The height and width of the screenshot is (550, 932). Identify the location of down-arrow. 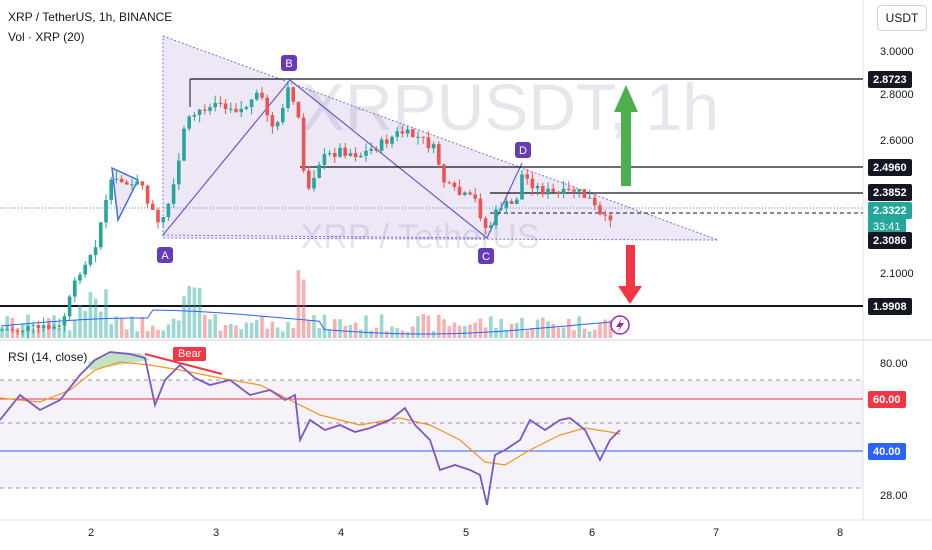
(630, 274).